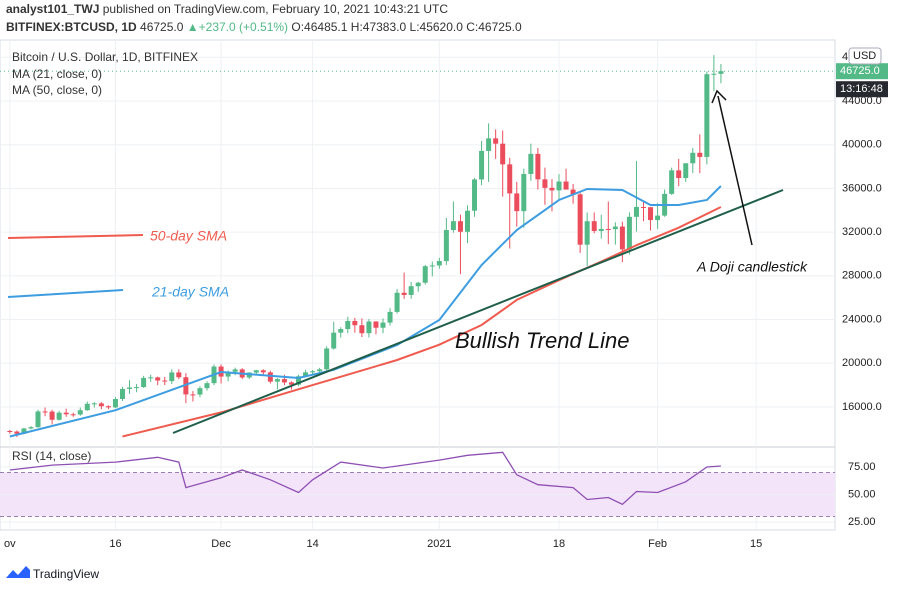 The width and height of the screenshot is (900, 591). I want to click on legend-title: Bitcoin / U.S. Dollar, 1D, BITFINEX, so click(105, 57).